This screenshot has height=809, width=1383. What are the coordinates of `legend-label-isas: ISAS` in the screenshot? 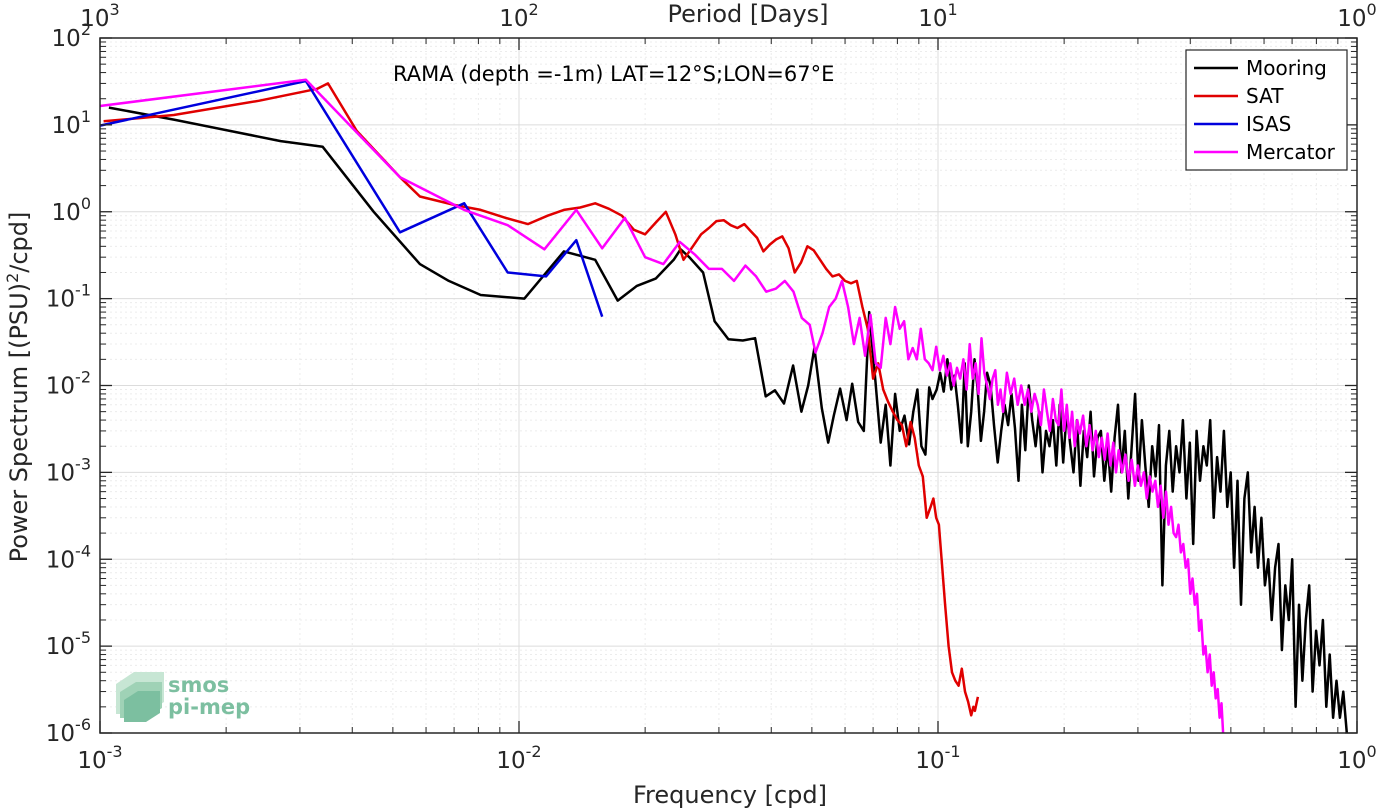 It's located at (1268, 124).